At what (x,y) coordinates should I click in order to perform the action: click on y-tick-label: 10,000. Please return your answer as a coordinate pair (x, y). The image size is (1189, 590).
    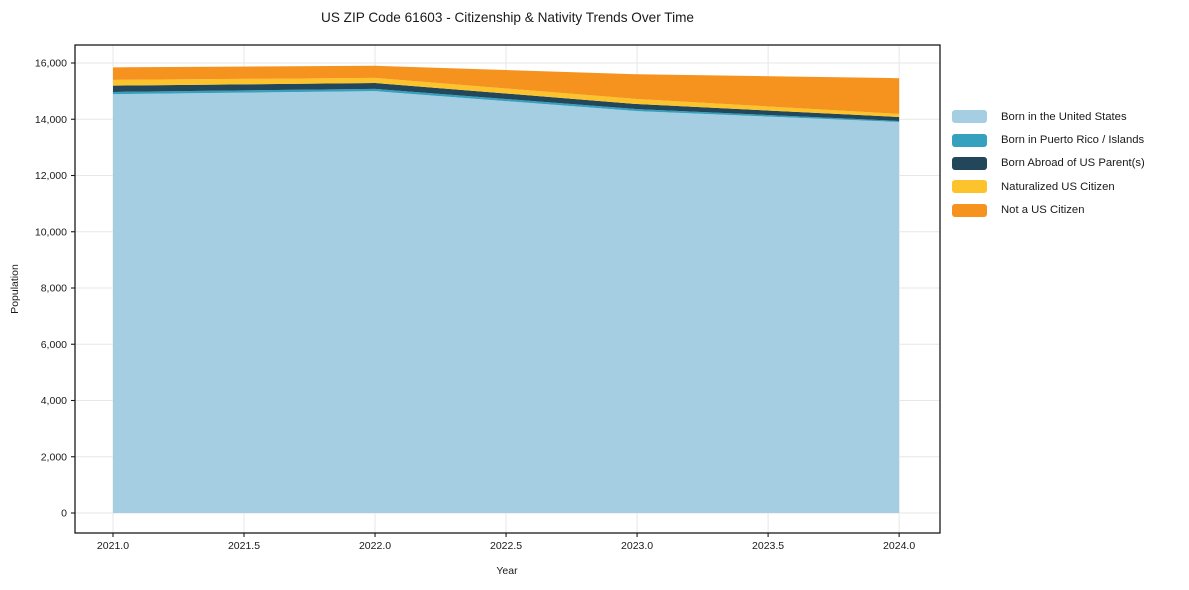
    Looking at the image, I should click on (51, 232).